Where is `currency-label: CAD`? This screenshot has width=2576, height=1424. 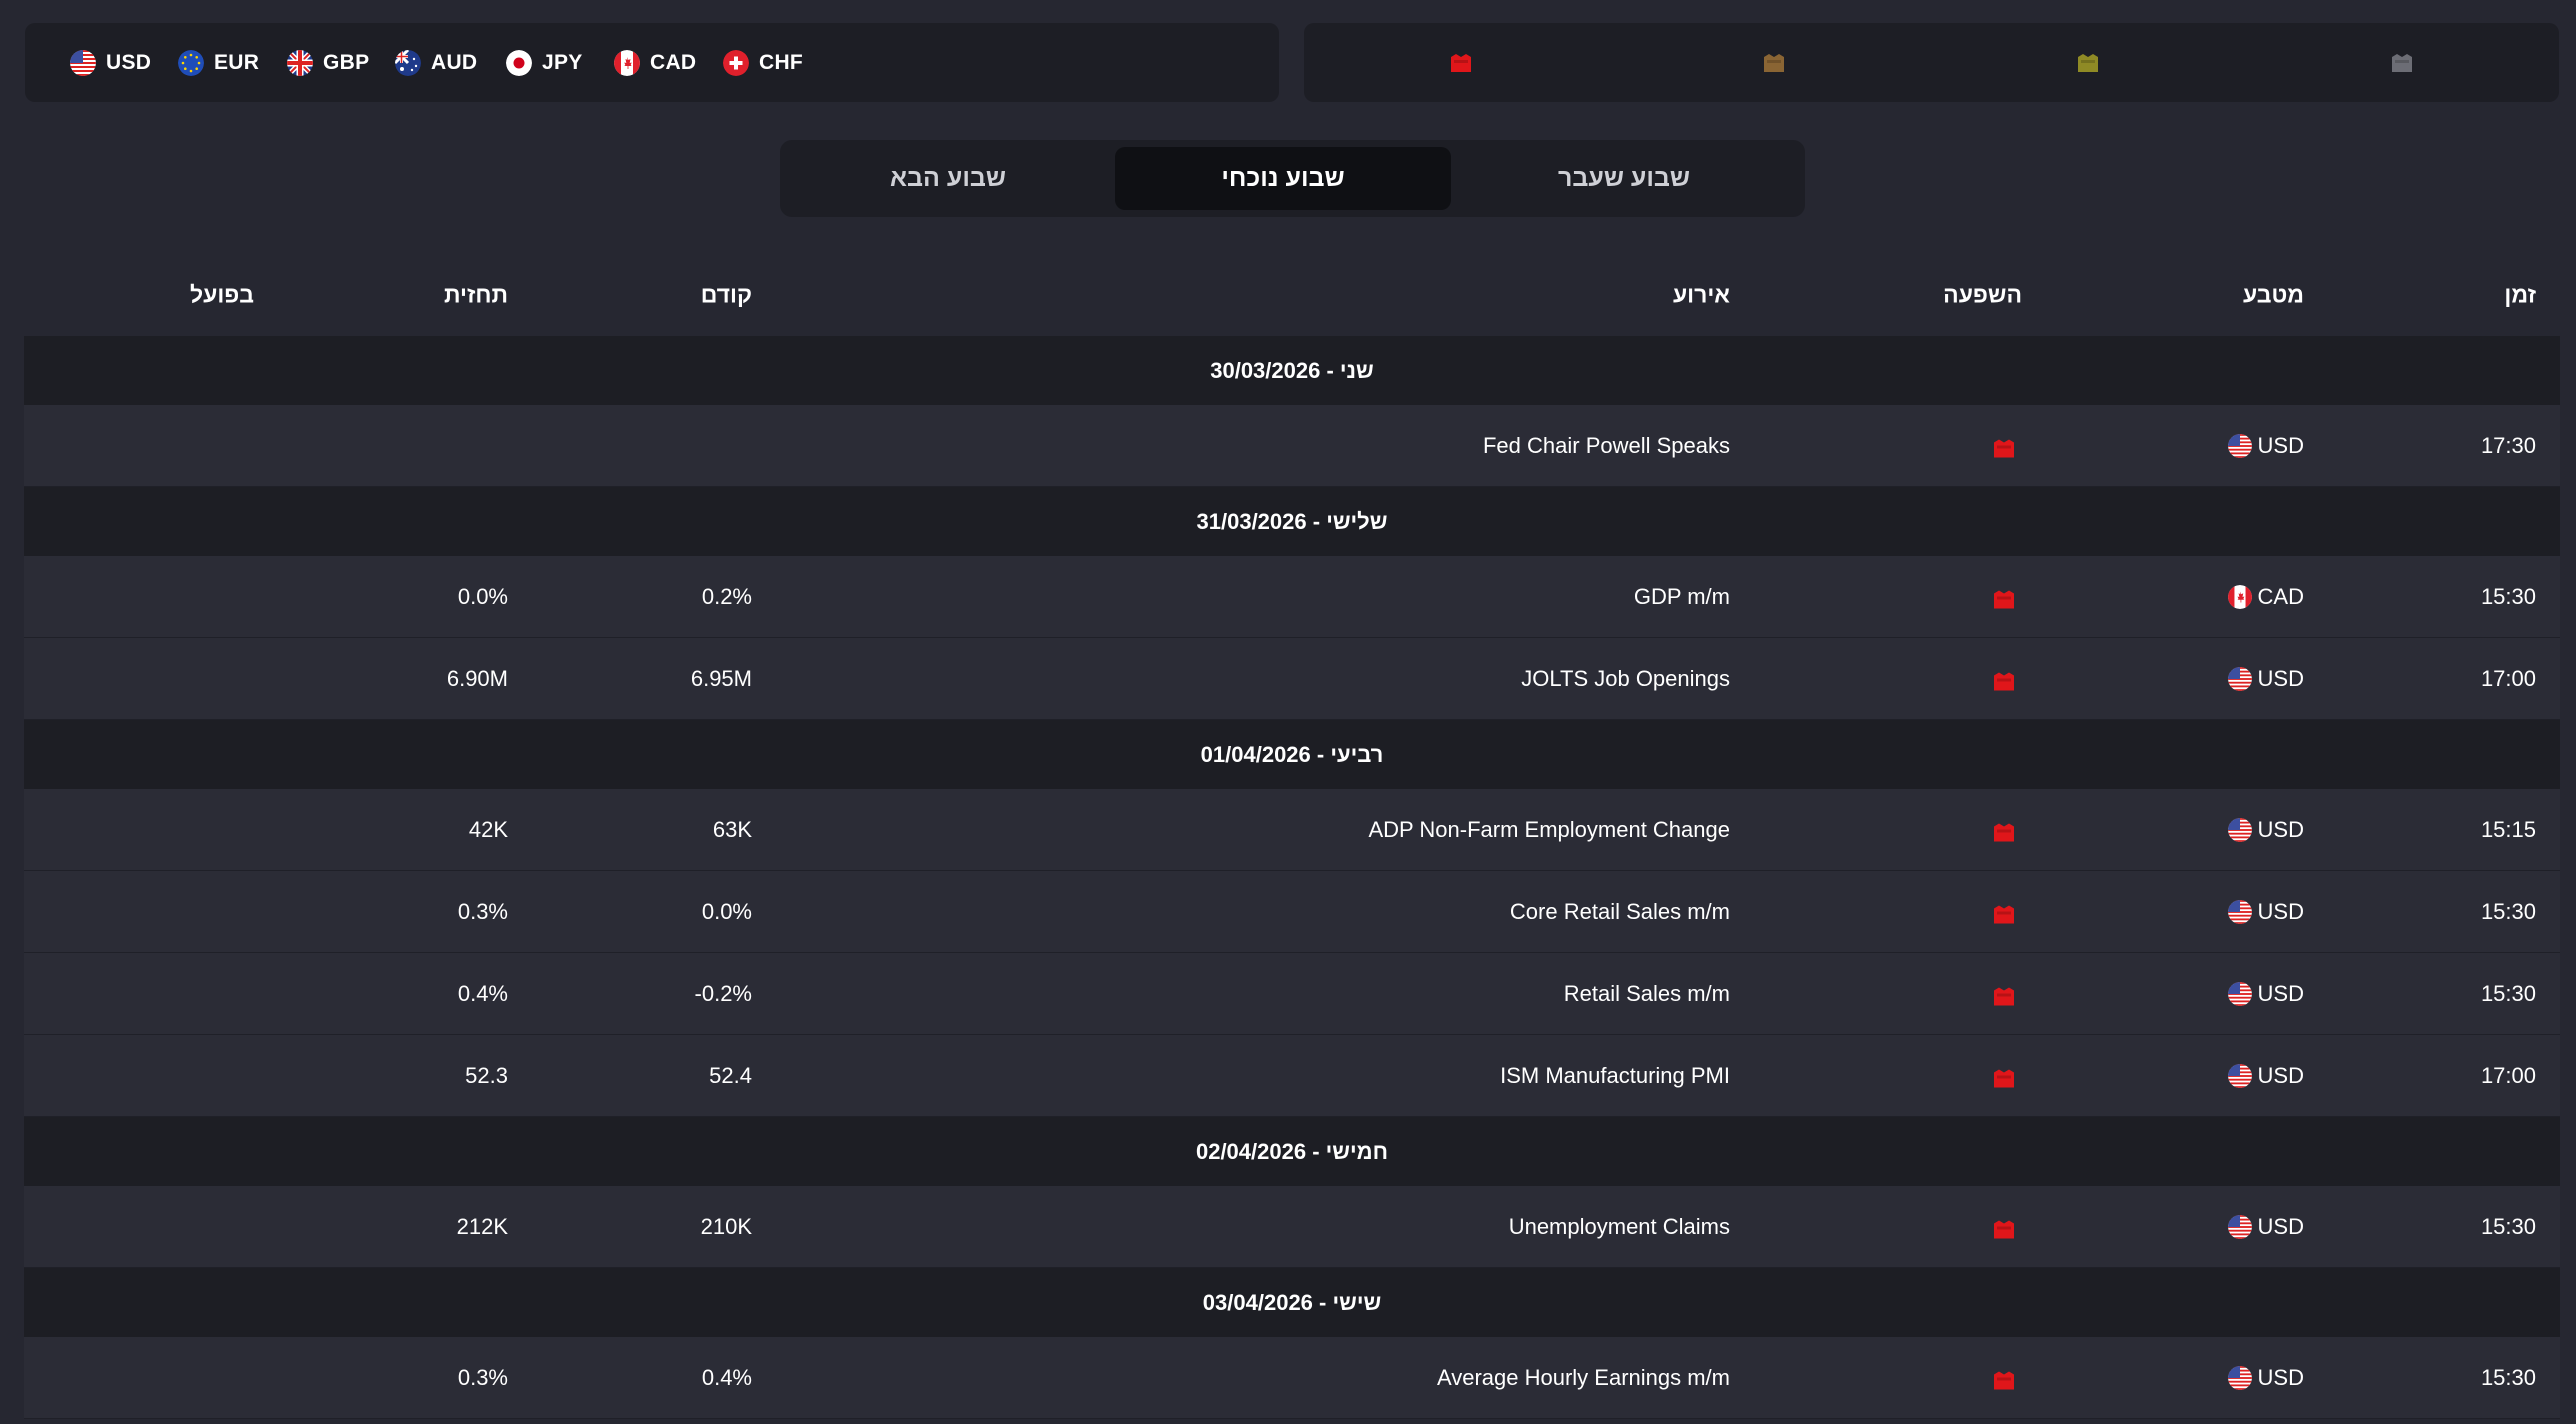
currency-label: CAD is located at coordinates (673, 62).